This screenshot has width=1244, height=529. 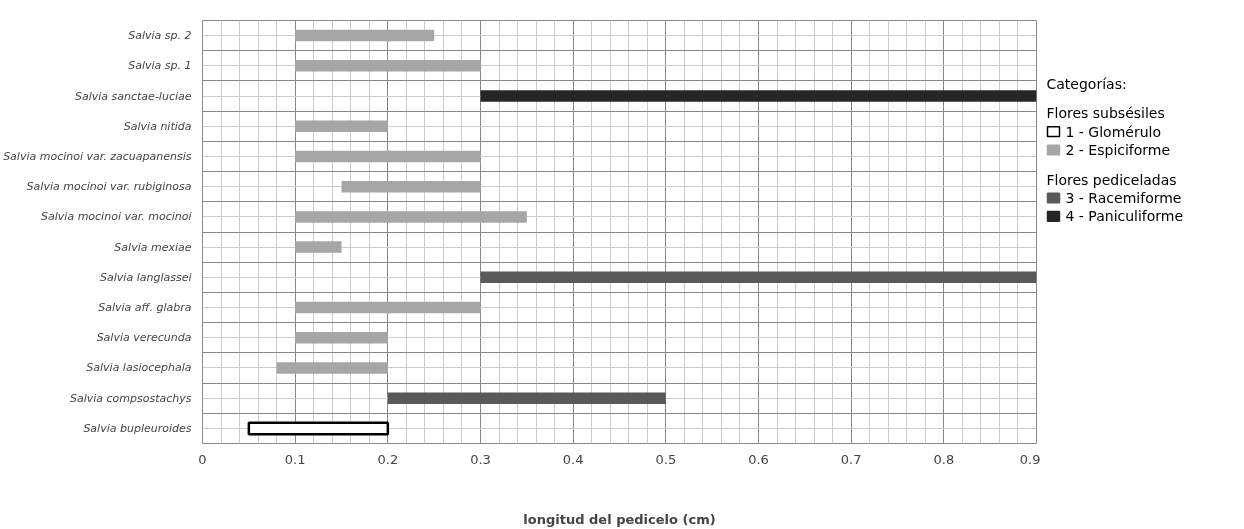 I want to click on x-axis-title: longitud del pedicelo (cm), so click(x=619, y=519).